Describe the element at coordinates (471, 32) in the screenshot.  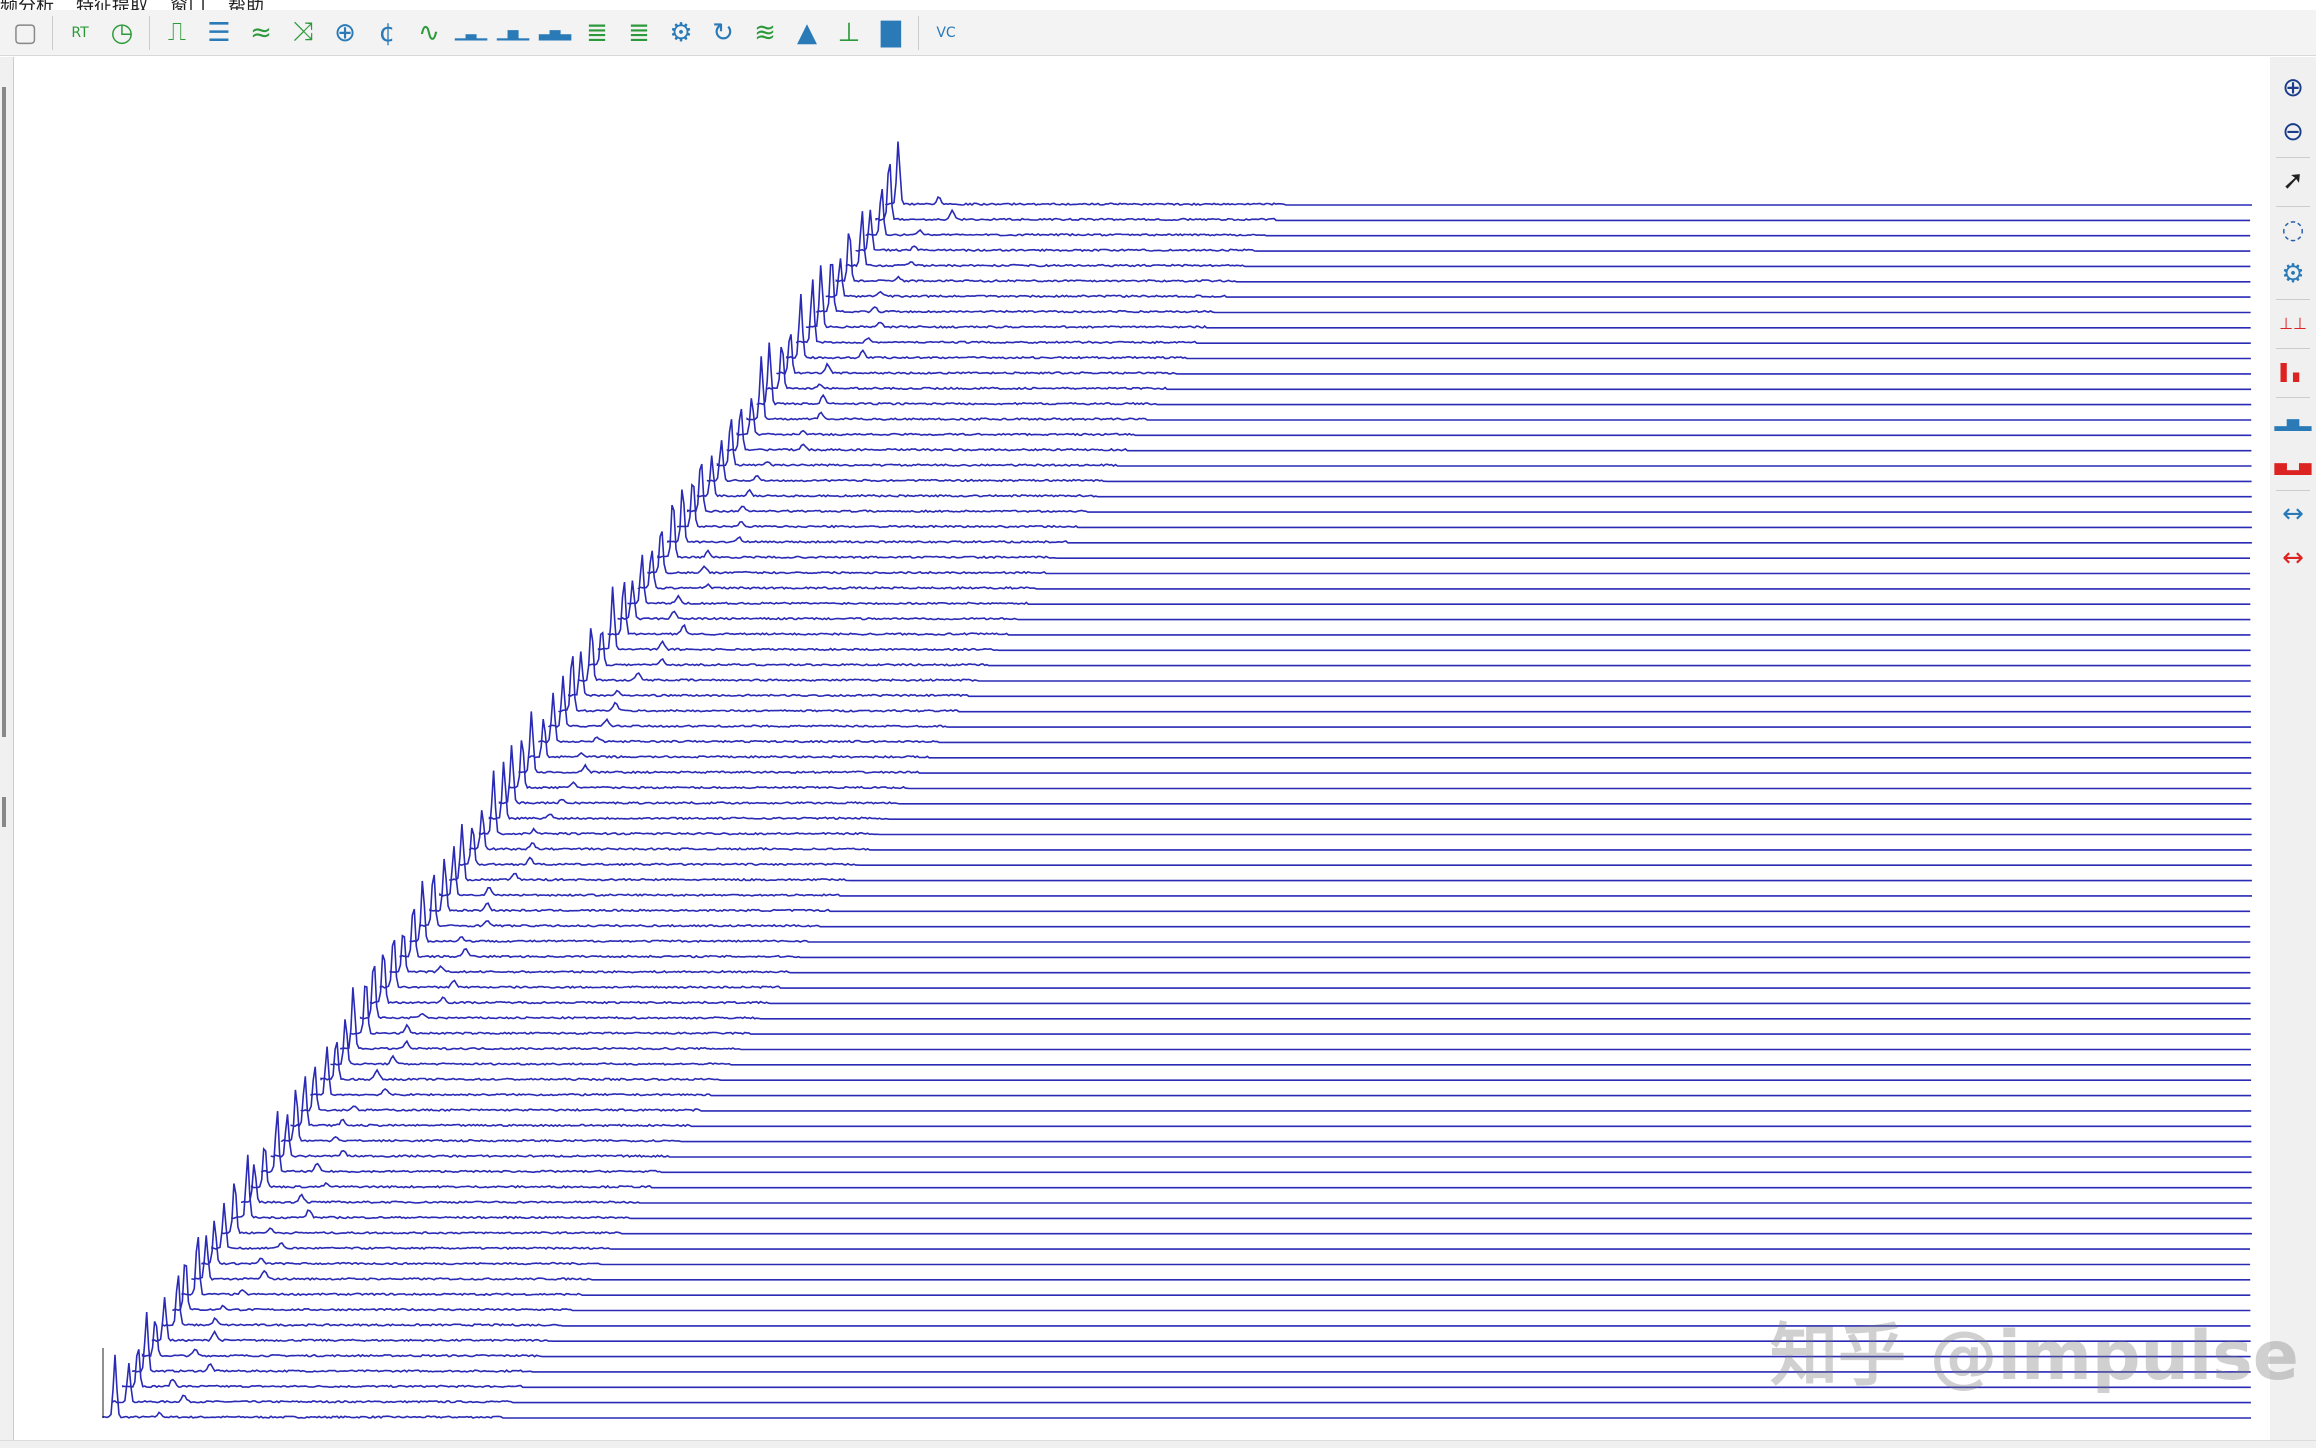
I see `spectrum-icon: ▁▃▁` at that location.